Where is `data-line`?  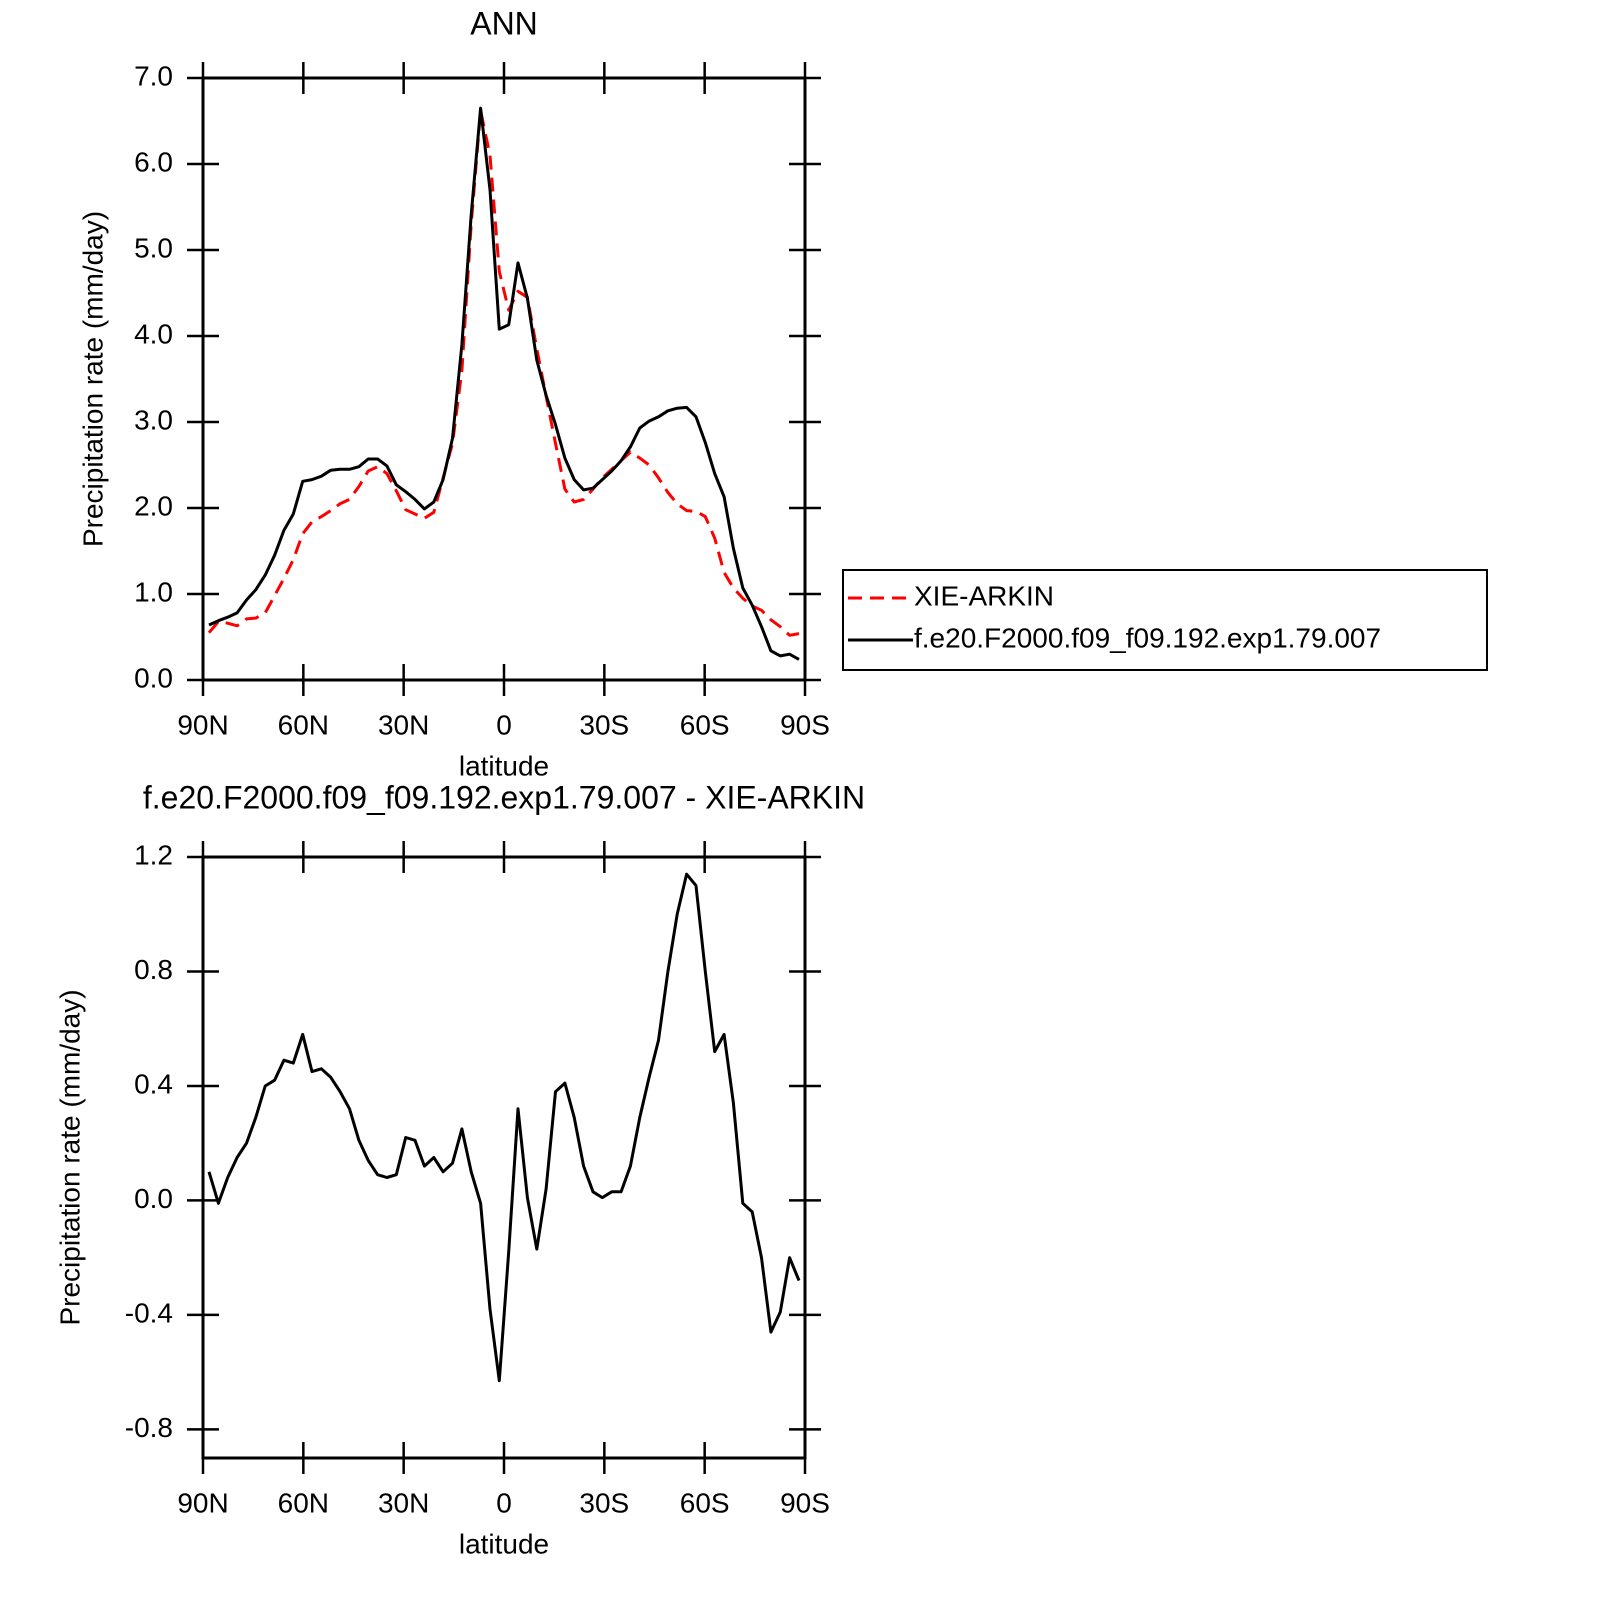
data-line is located at coordinates (504, 1127).